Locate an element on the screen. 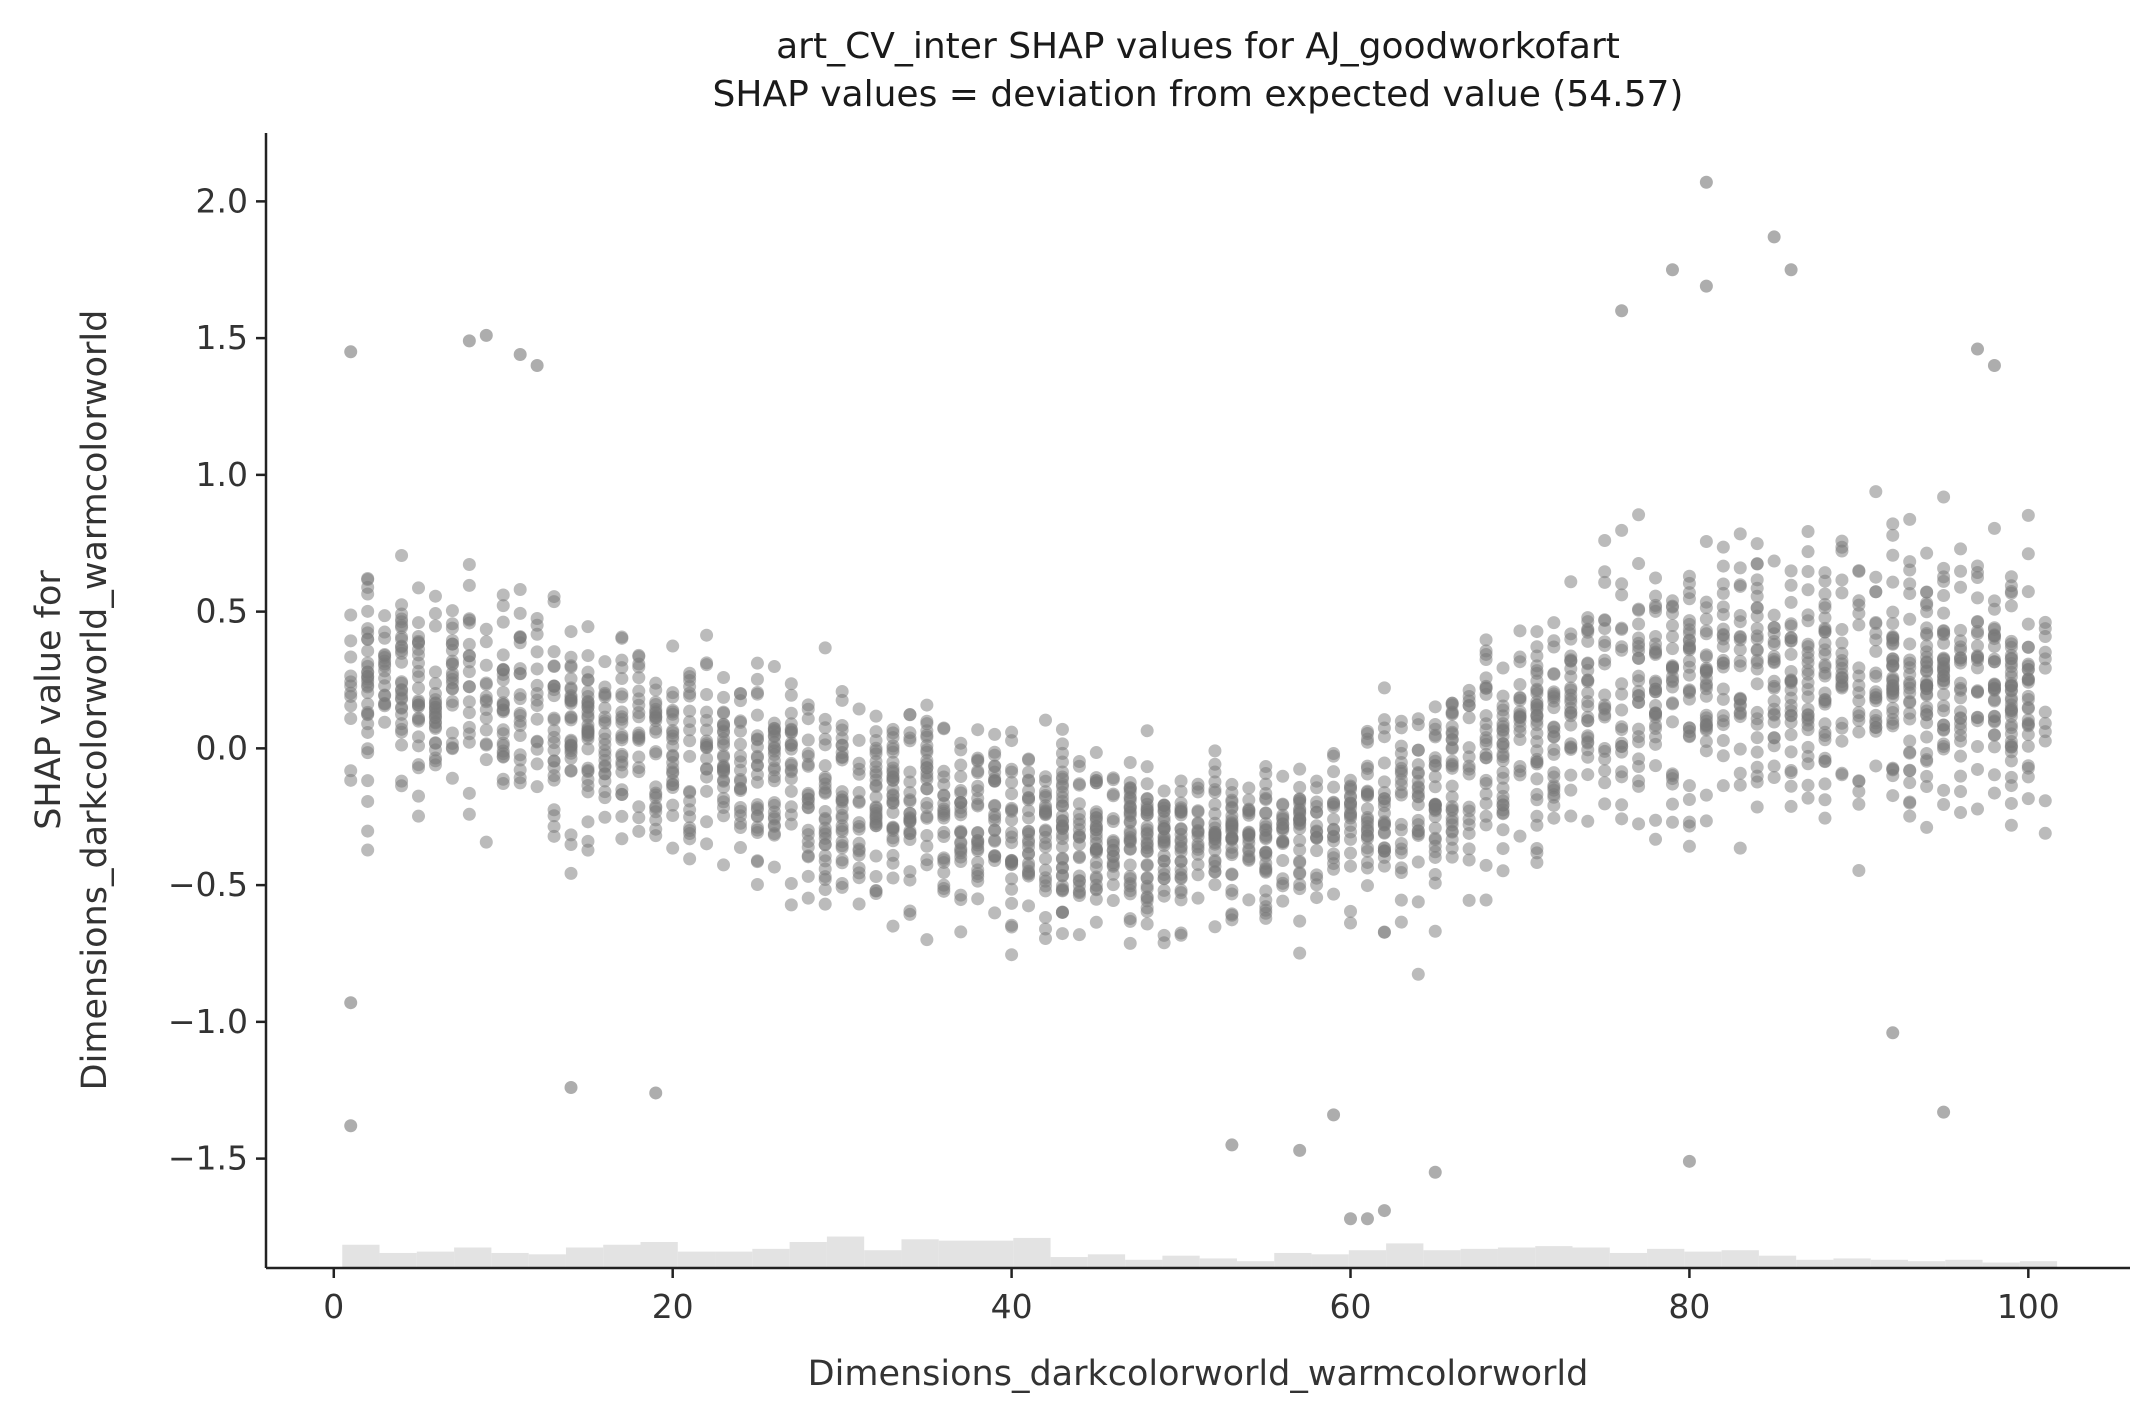 The height and width of the screenshot is (1426, 2154). y-tick-label: 2.0 is located at coordinates (222, 200).